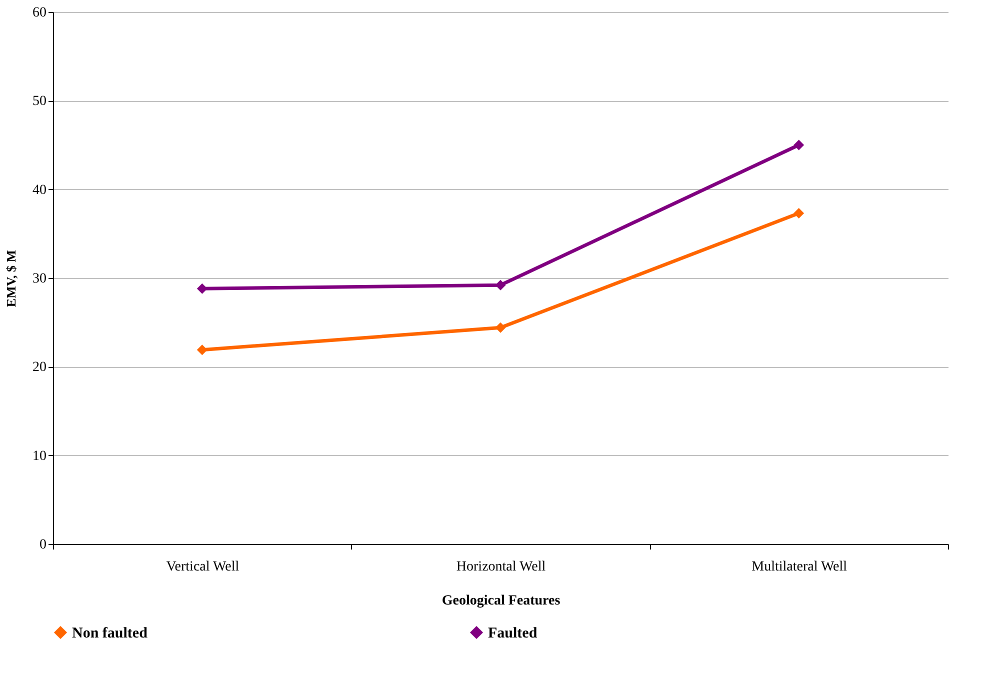 The width and height of the screenshot is (983, 685). Describe the element at coordinates (39, 456) in the screenshot. I see `y-tick-label: 10` at that location.